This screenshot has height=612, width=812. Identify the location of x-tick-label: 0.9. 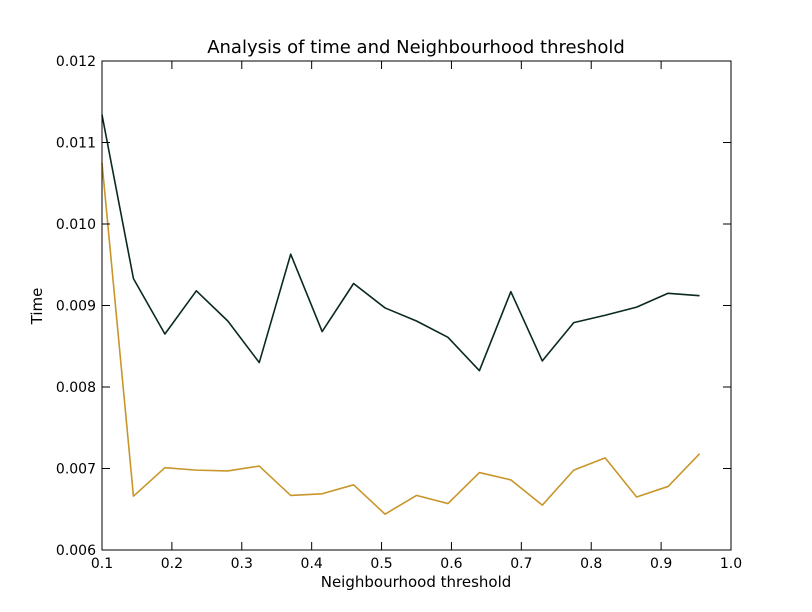
(661, 564).